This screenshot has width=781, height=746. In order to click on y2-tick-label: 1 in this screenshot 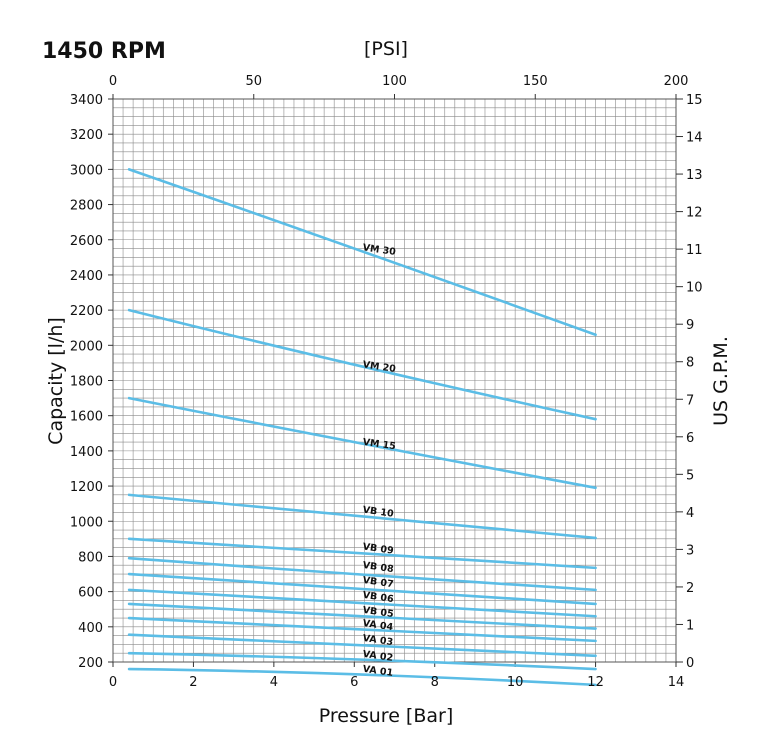, I will do `click(690, 625)`.